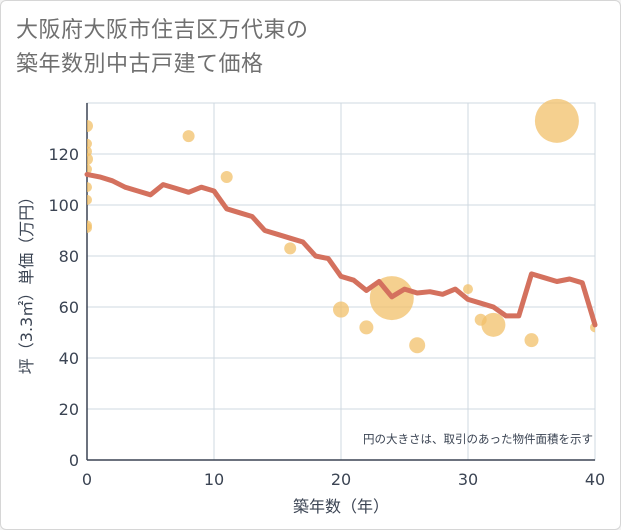 The image size is (621, 530). What do you see at coordinates (69, 307) in the screenshot?
I see `y-tick-label: 60` at bounding box center [69, 307].